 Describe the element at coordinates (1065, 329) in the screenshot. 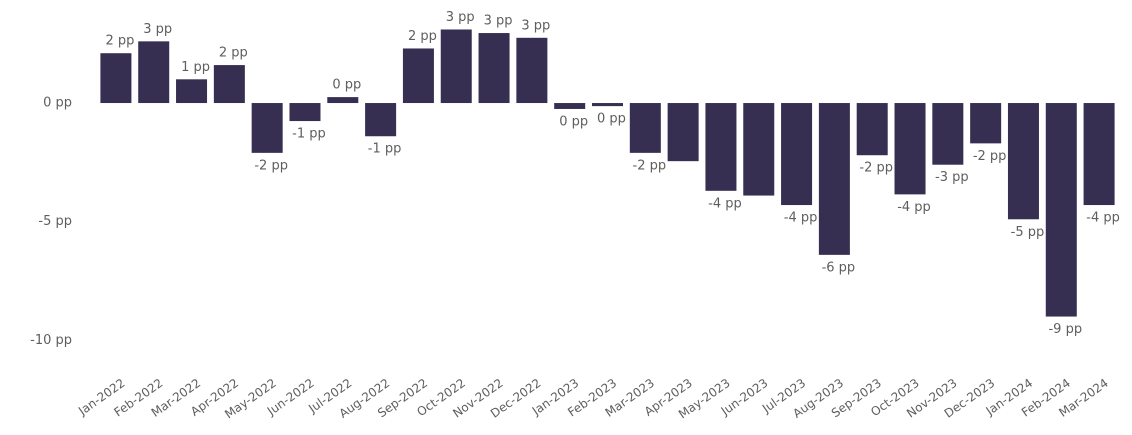

I see `data-label: -9 pp` at that location.